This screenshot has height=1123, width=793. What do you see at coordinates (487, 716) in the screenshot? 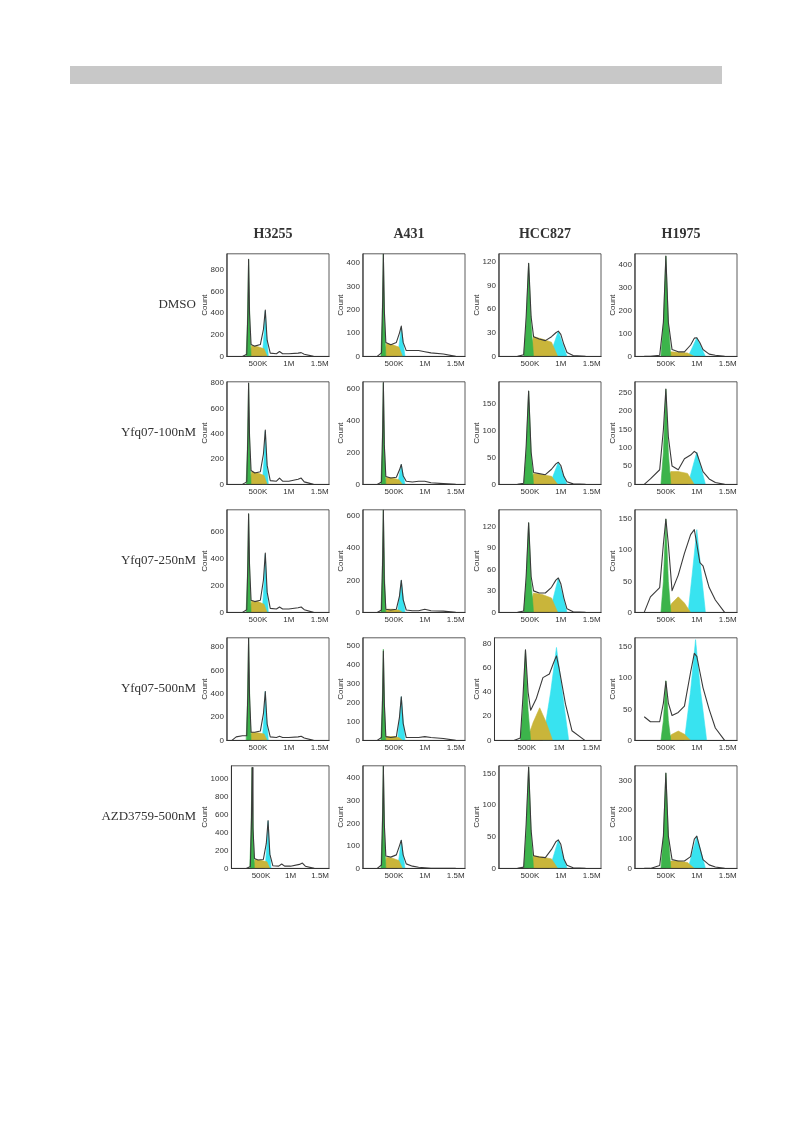
I see `y-tick-label: 20` at bounding box center [487, 716].